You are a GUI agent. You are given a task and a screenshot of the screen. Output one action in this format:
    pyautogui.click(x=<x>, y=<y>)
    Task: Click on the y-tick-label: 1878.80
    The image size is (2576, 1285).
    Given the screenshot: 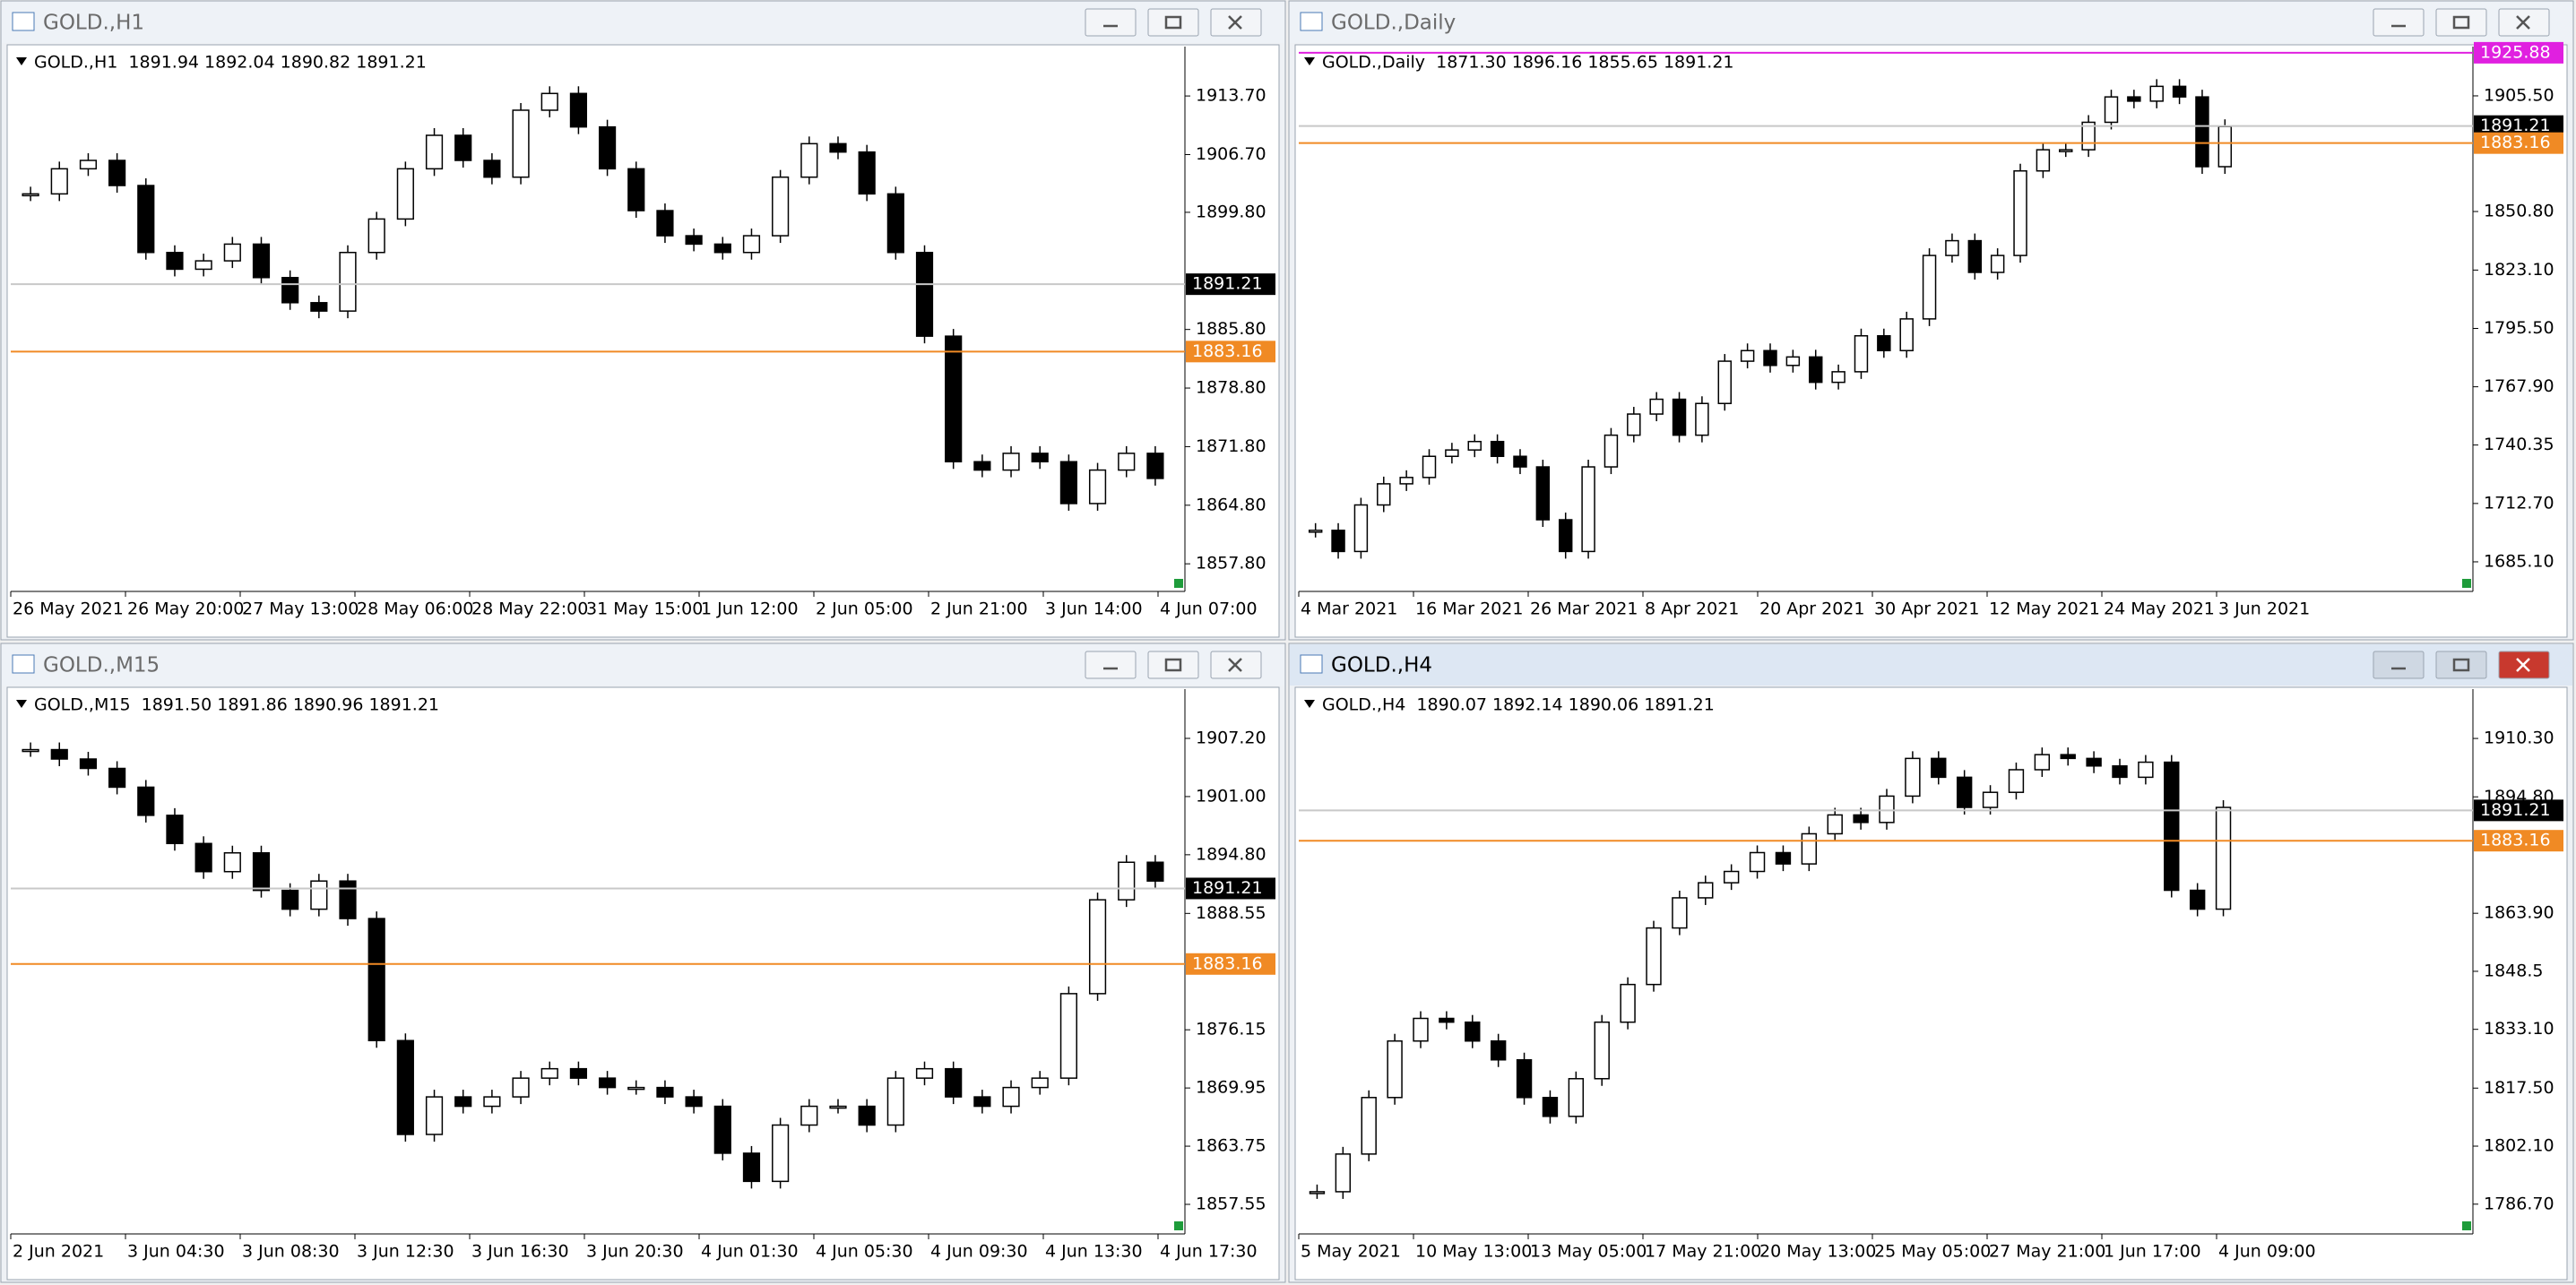 What is the action you would take?
    pyautogui.click(x=1231, y=388)
    